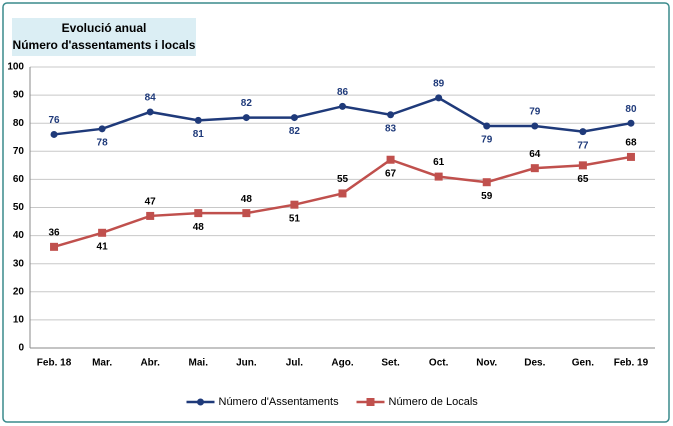 This screenshot has width=673, height=426. I want to click on y-tick-label: 10, so click(19, 320).